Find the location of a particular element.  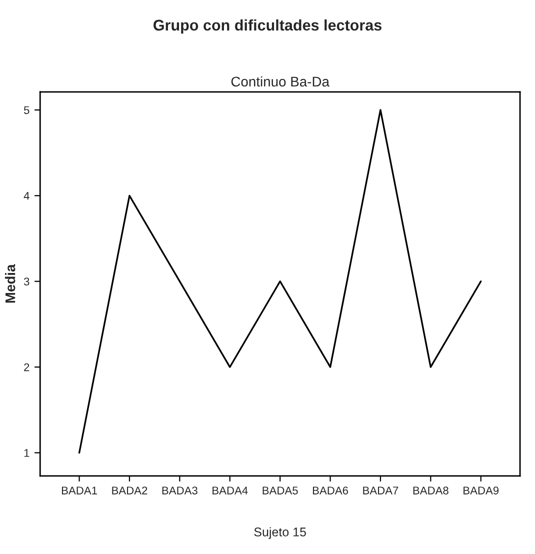

chart-subtitle: Continuo Ba-Da is located at coordinates (280, 81).